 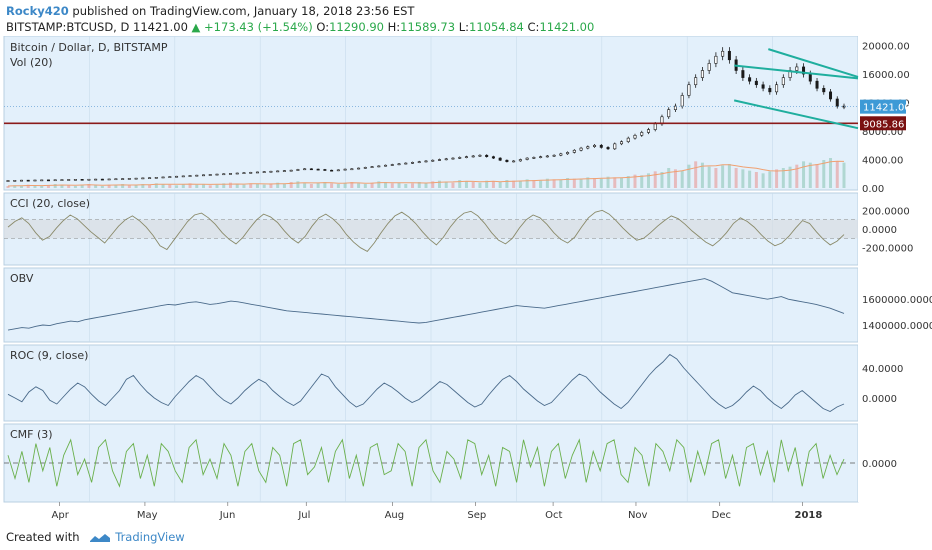 What do you see at coordinates (887, 108) in the screenshot?
I see `last-price-badge-label: 11421.00` at bounding box center [887, 108].